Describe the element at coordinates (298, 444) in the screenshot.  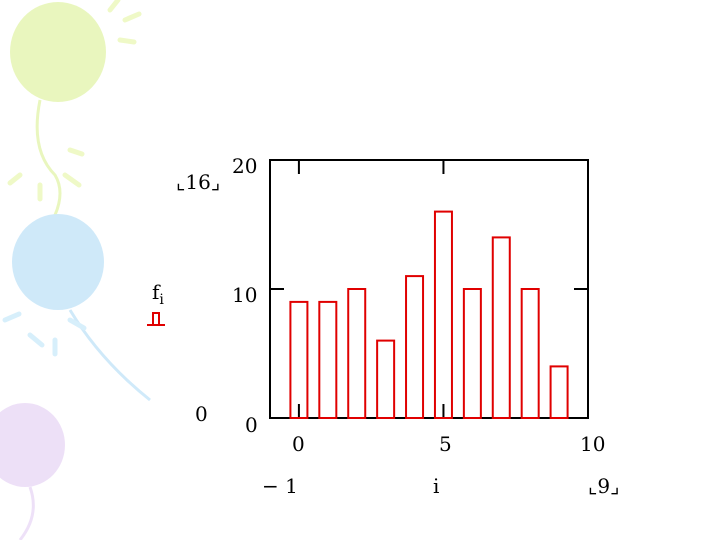
I see `x-tick-label: 0` at that location.